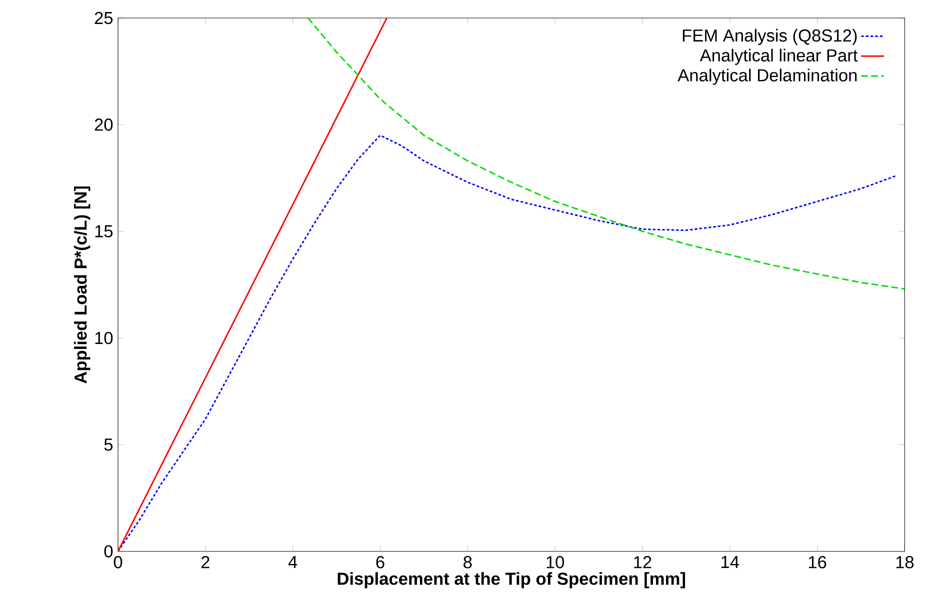  Describe the element at coordinates (769, 37) in the screenshot. I see `legend-label: FEM Analysis (Q8S12)` at that location.